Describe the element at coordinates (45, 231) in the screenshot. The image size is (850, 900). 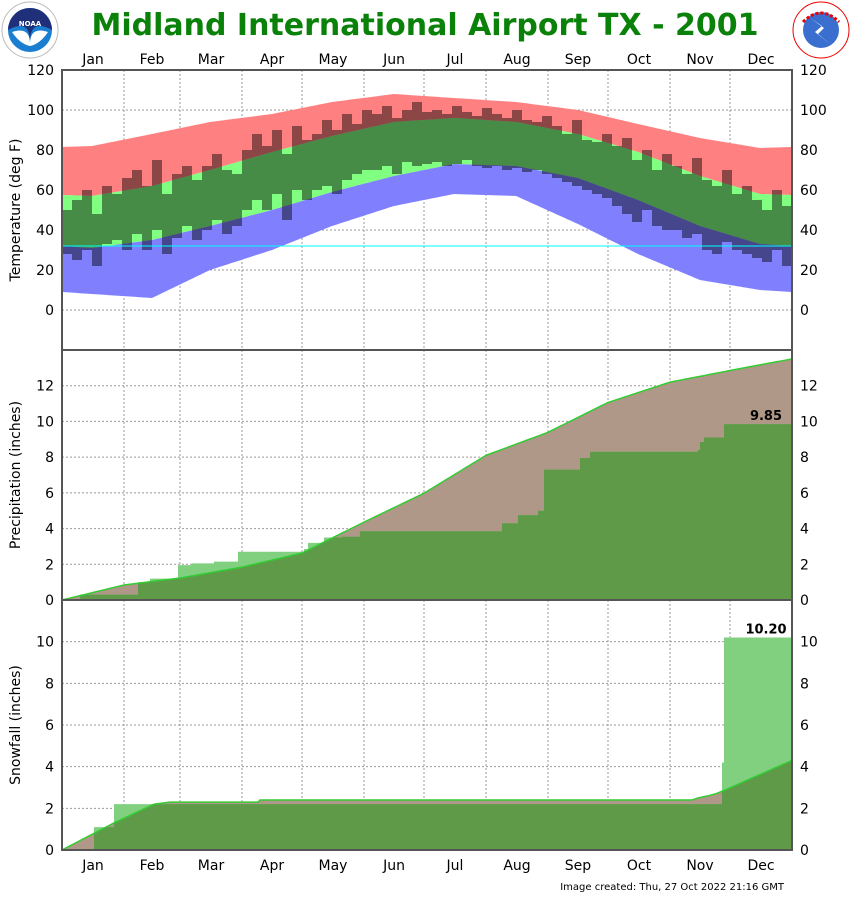
I see `y-tick-label-left: 40` at that location.